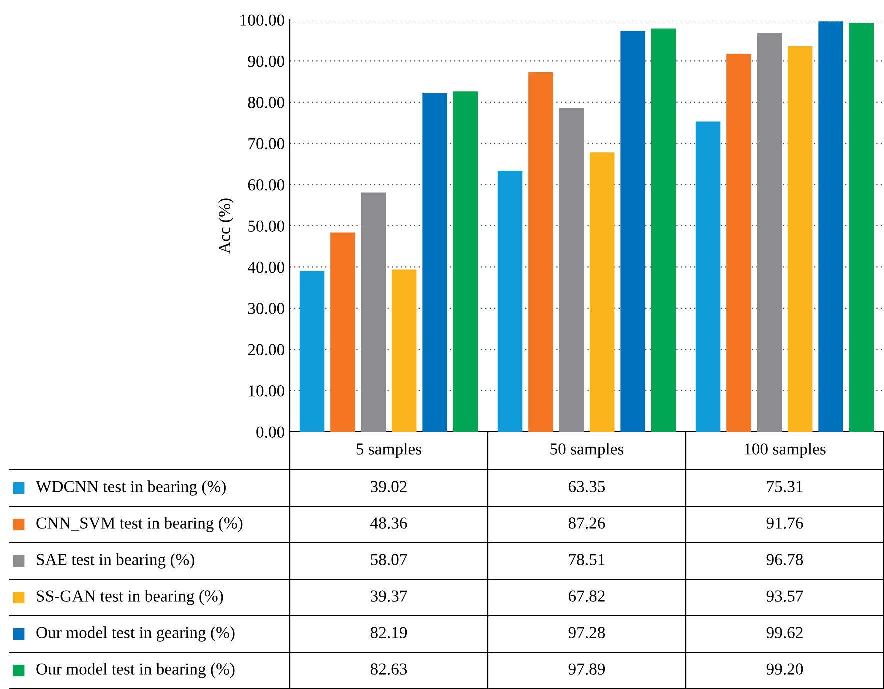 This screenshot has height=689, width=884. What do you see at coordinates (266, 185) in the screenshot?
I see `y-tick-label: 60.00` at bounding box center [266, 185].